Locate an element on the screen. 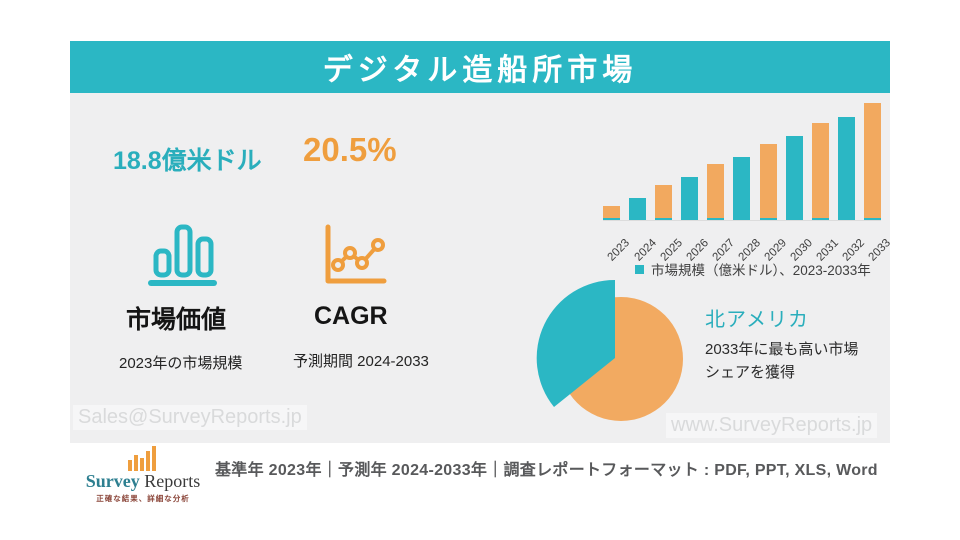 This screenshot has height=540, width=960. bar-2027 is located at coordinates (716, 192).